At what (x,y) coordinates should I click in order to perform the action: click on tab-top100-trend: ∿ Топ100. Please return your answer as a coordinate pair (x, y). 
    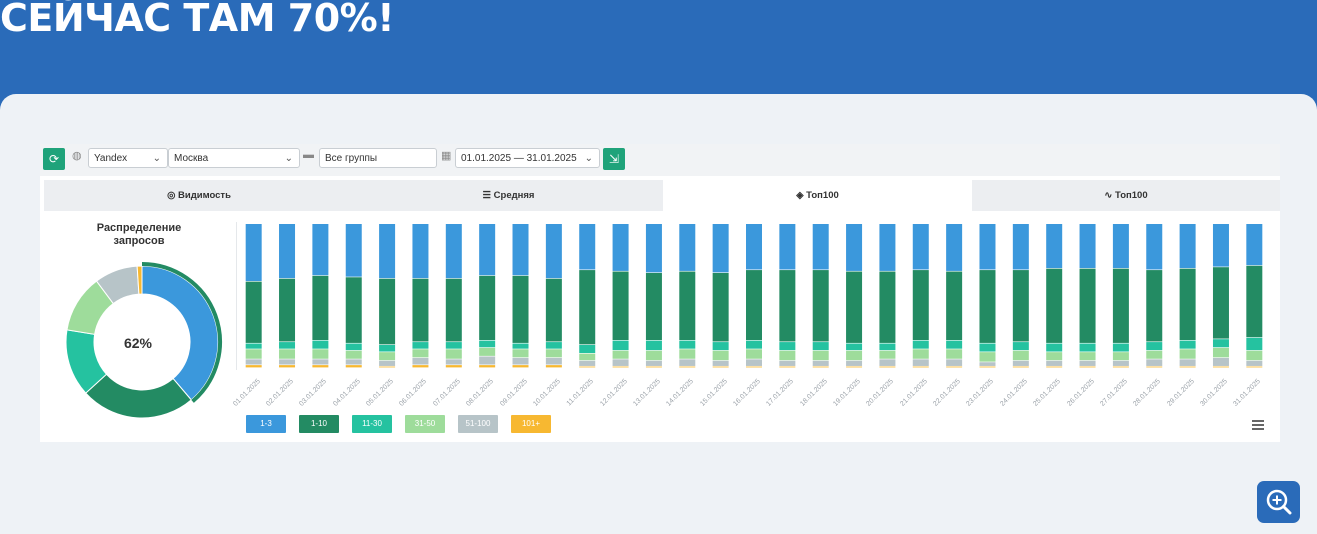
    Looking at the image, I should click on (1126, 195).